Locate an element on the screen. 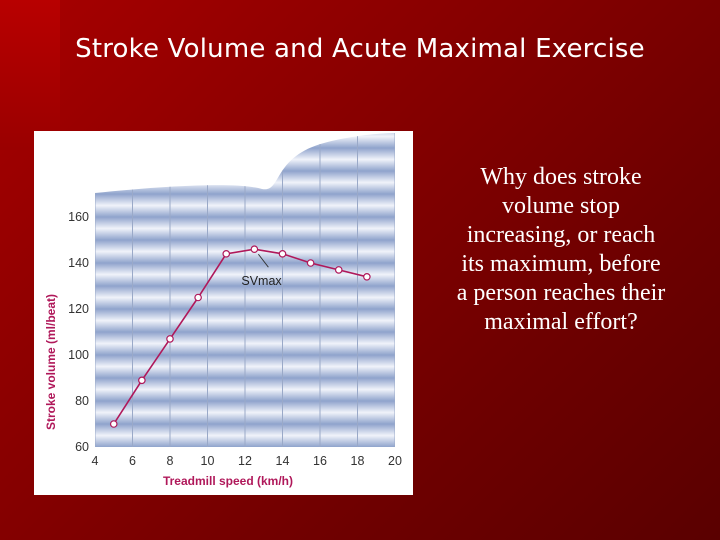 The image size is (720, 540). x-tick-label: 10 is located at coordinates (208, 461).